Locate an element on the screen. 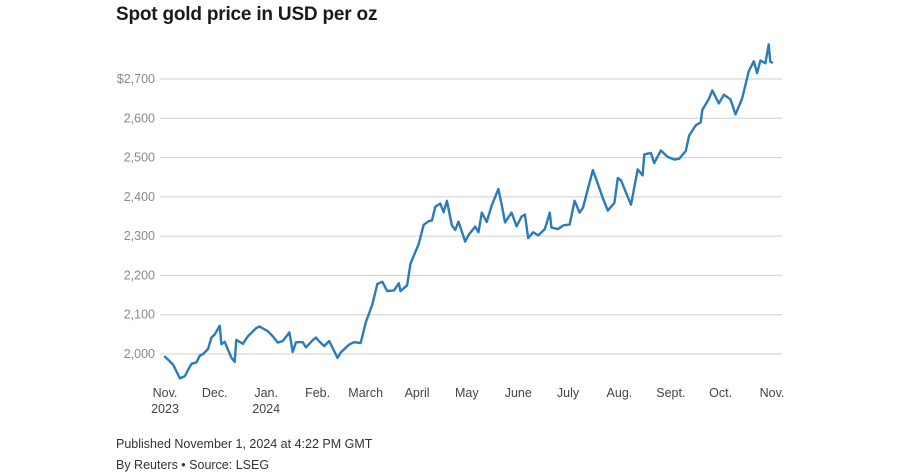 The image size is (900, 472). byline-source: By Reuters • Source: LSEG is located at coordinates (193, 465).